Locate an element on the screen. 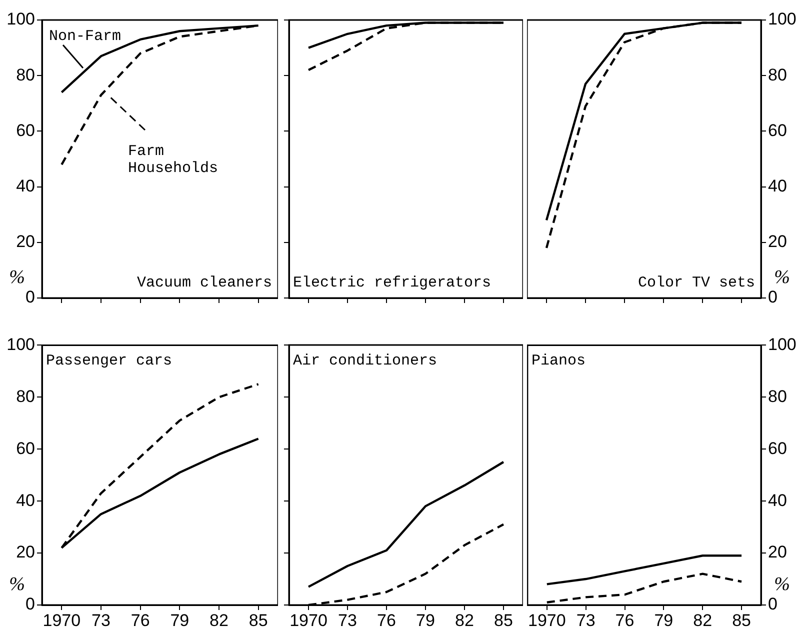 Image resolution: width=799 pixels, height=629 pixels. legend-label: Farm Households is located at coordinates (173, 160).